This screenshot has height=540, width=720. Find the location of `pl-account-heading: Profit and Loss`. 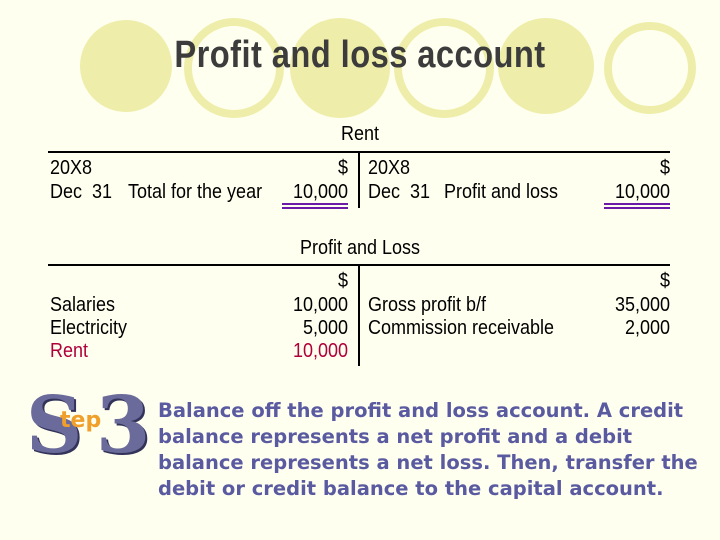

pl-account-heading: Profit and Loss is located at coordinates (360, 248).